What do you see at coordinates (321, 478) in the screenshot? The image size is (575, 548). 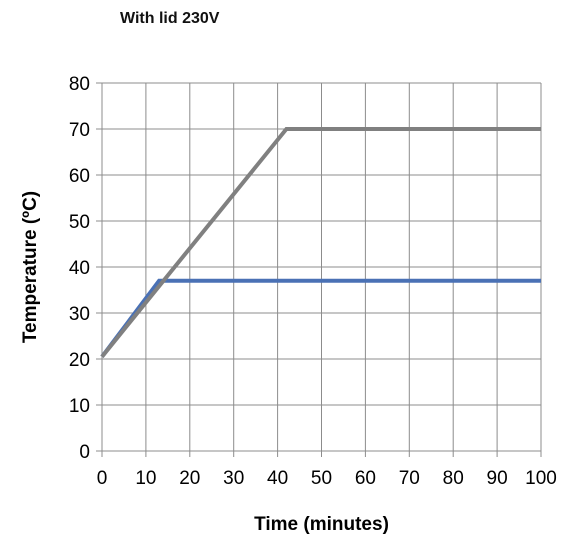 I see `x-tick-label: 50` at bounding box center [321, 478].